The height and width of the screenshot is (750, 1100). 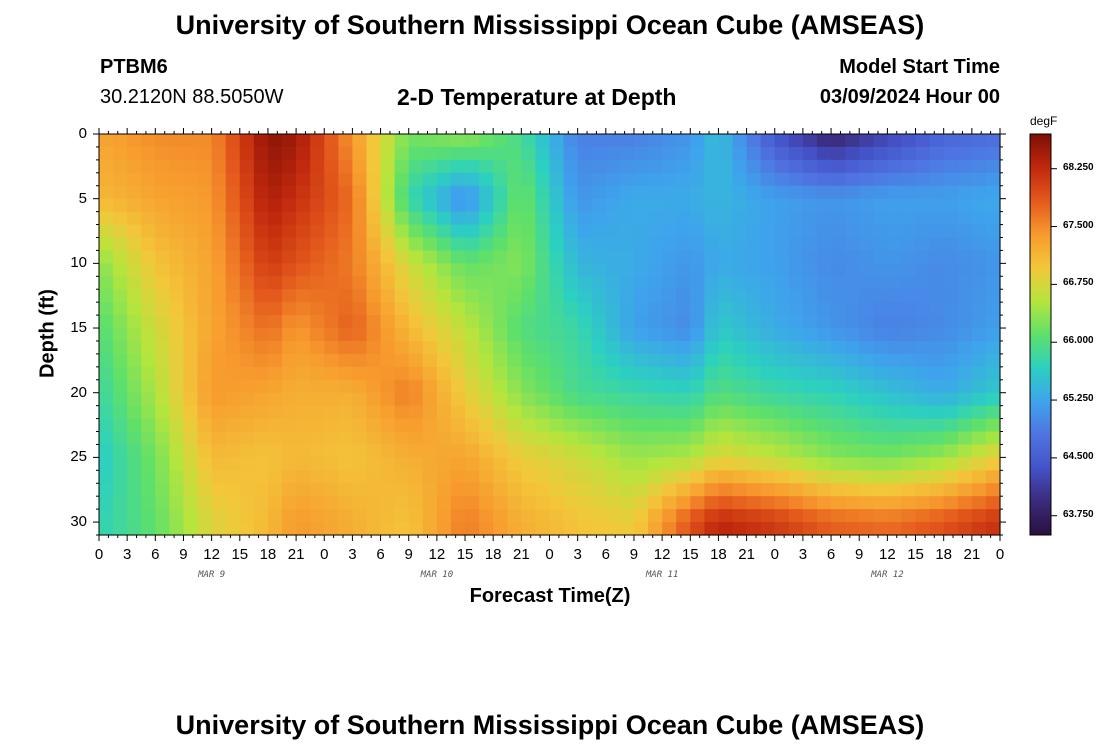 I want to click on x-tick-label: 18, so click(x=493, y=554).